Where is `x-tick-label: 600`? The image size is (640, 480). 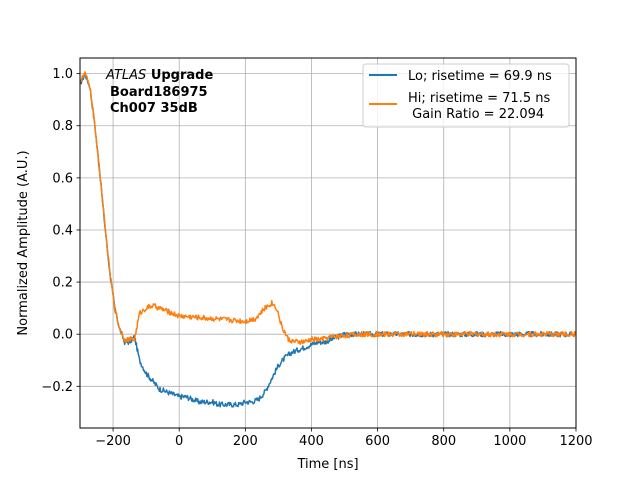 x-tick-label: 600 is located at coordinates (377, 441).